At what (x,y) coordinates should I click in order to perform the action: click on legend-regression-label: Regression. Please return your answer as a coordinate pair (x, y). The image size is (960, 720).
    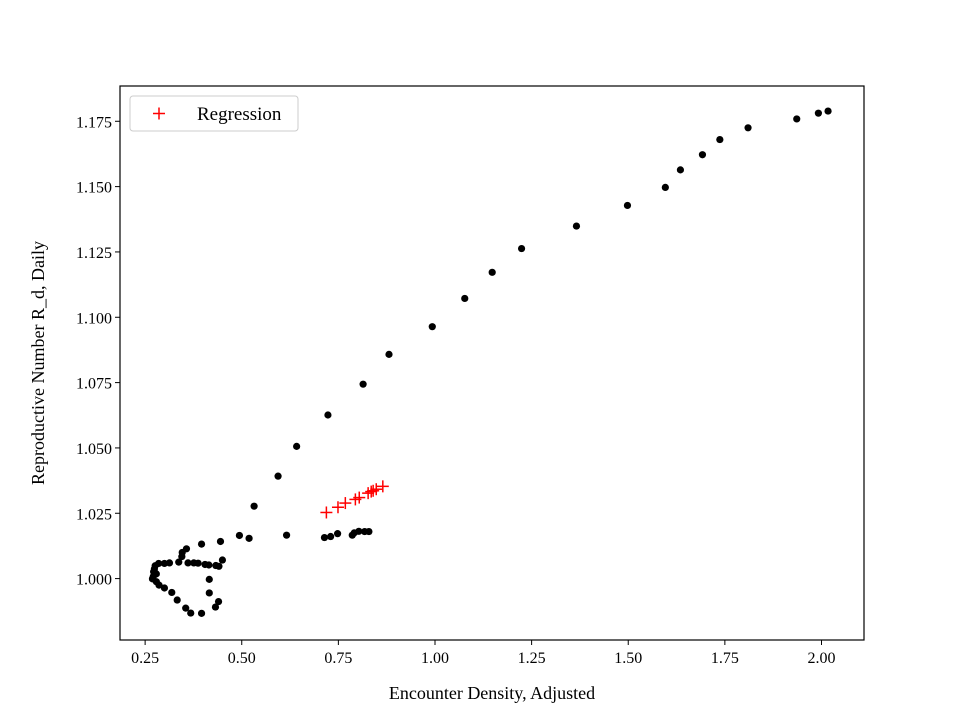
    Looking at the image, I should click on (239, 114).